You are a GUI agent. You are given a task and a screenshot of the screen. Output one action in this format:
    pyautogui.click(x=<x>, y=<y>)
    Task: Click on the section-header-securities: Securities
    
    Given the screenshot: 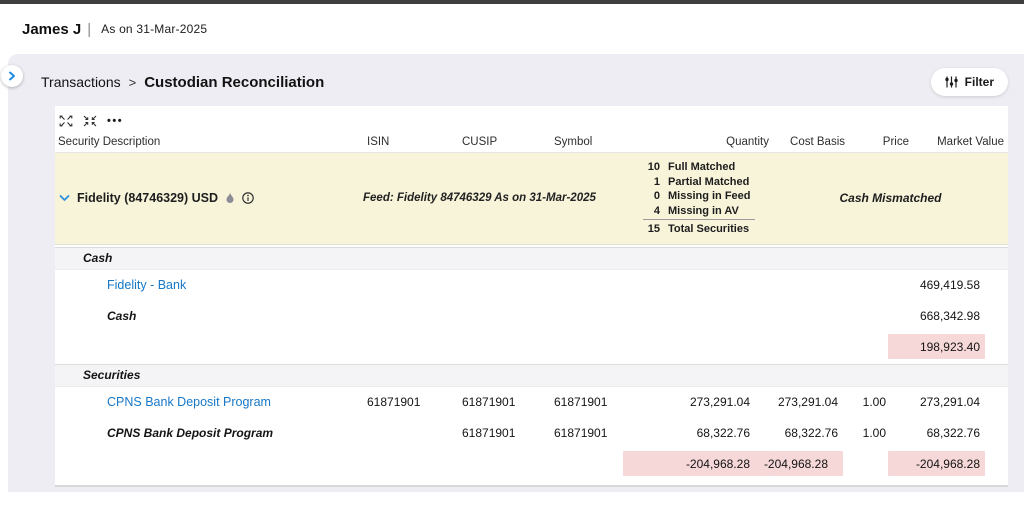 What is the action you would take?
    pyautogui.click(x=531, y=375)
    